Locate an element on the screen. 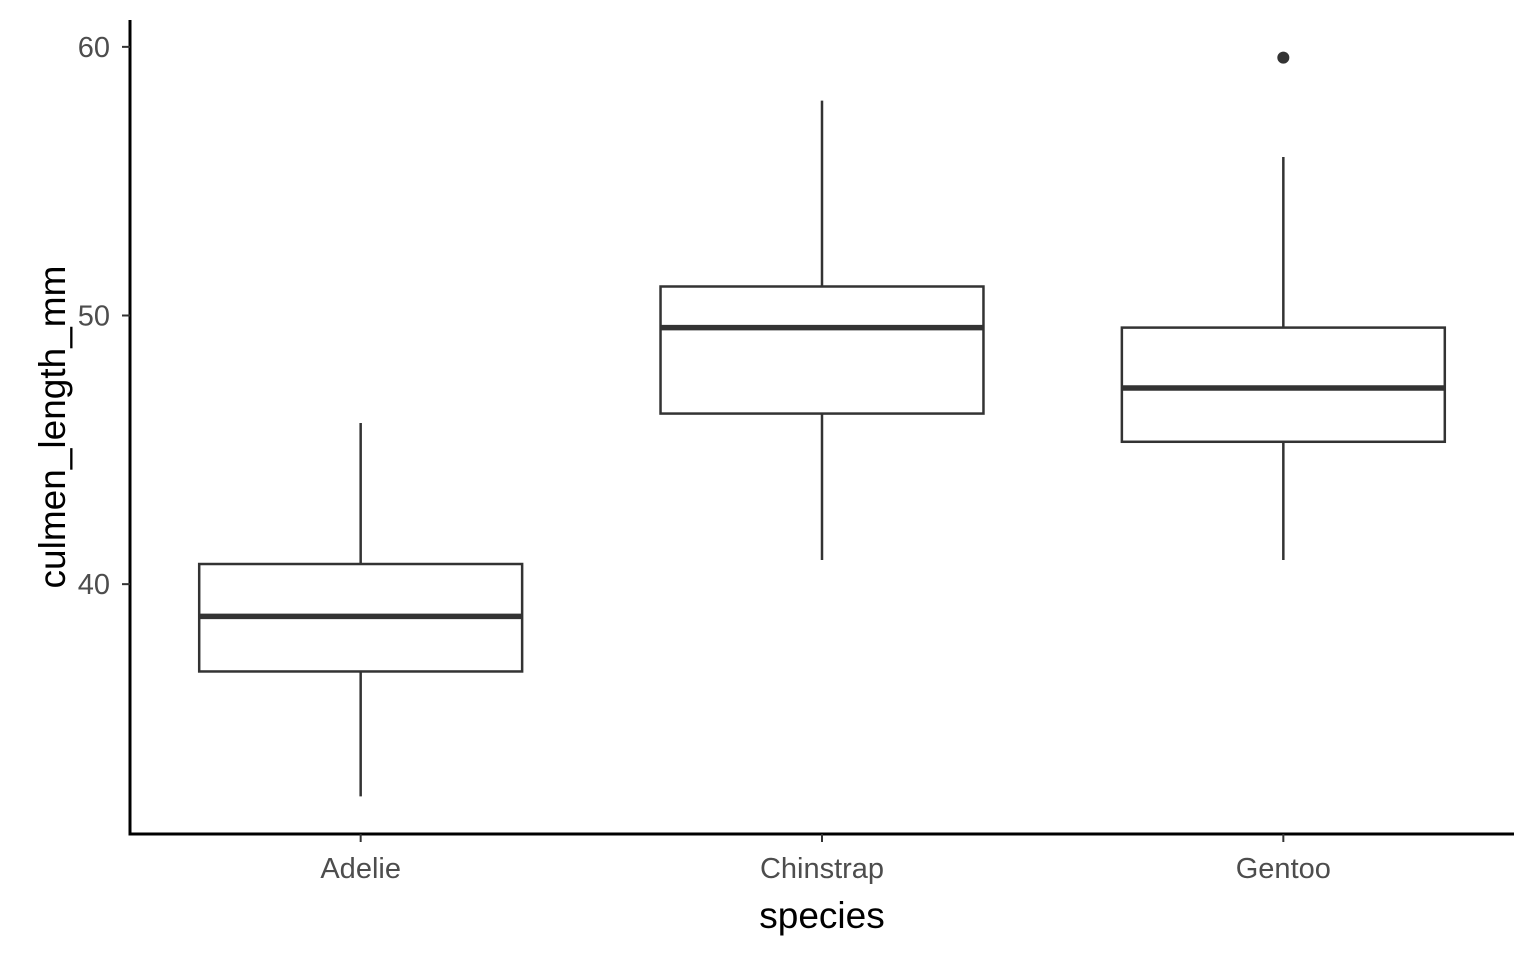 Image resolution: width=1536 pixels, height=960 pixels. y-tick-label: 60 is located at coordinates (94, 48).